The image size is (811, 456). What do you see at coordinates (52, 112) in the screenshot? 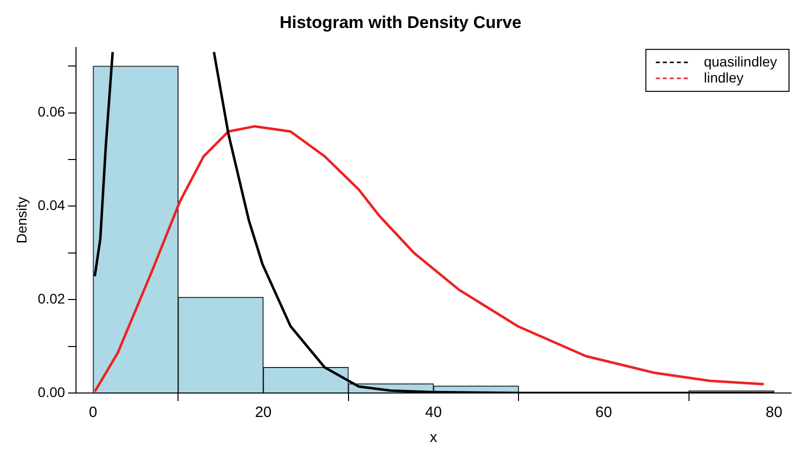
I see `y-tick-label: 0.06` at bounding box center [52, 112].